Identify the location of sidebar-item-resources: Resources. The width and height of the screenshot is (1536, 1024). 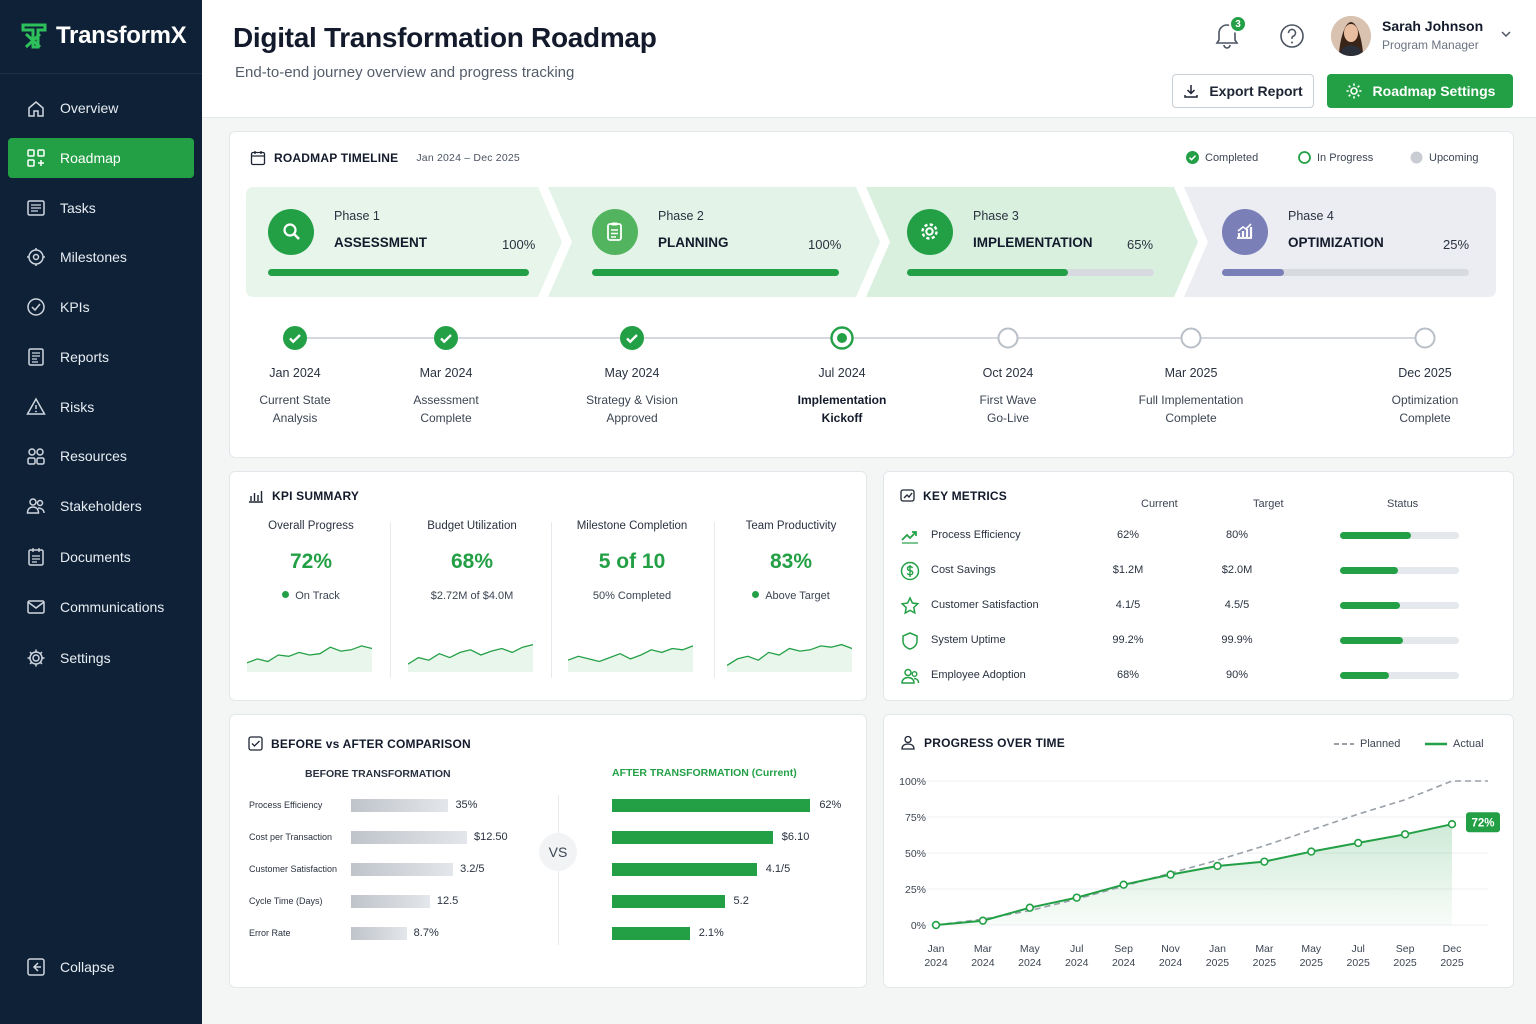
(101, 456).